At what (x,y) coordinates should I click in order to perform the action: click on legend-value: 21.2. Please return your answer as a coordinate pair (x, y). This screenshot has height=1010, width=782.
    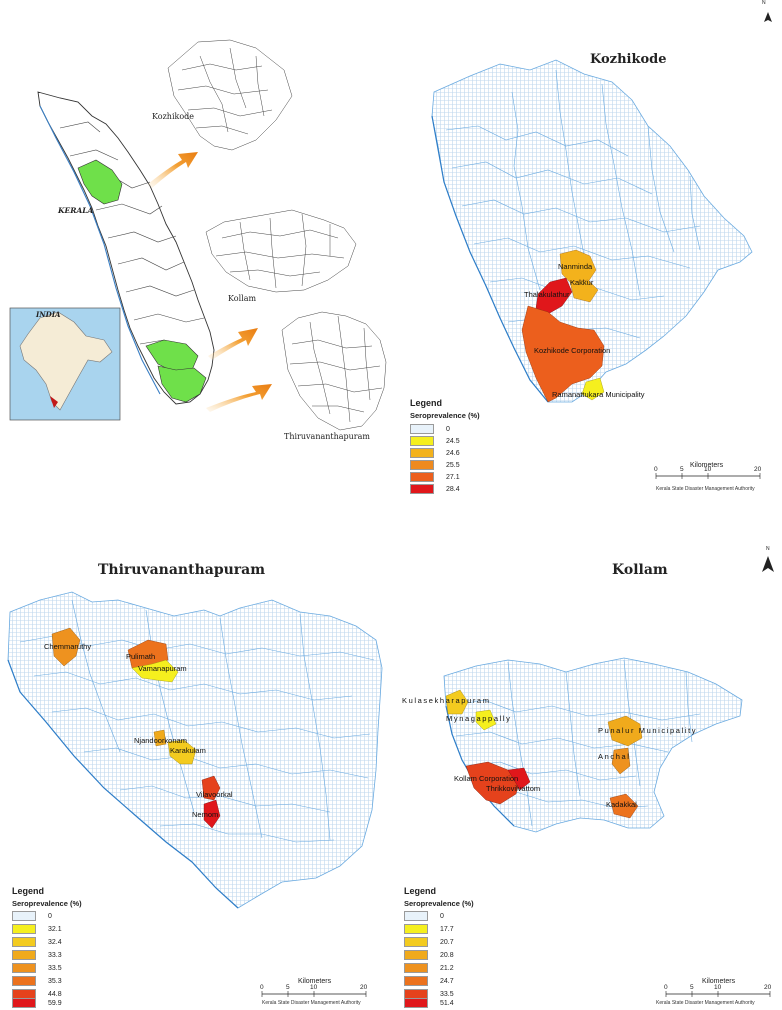
    Looking at the image, I should click on (447, 968).